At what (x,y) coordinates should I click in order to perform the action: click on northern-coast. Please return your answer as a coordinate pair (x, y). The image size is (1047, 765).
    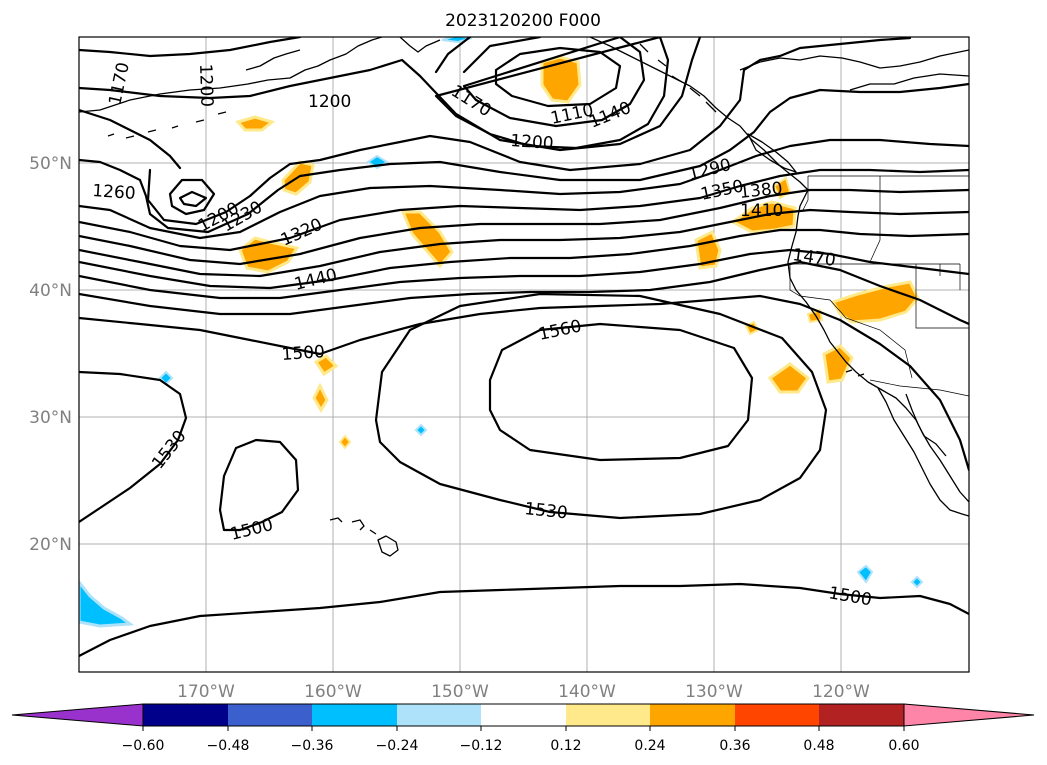
    Looking at the image, I should click on (854, 60).